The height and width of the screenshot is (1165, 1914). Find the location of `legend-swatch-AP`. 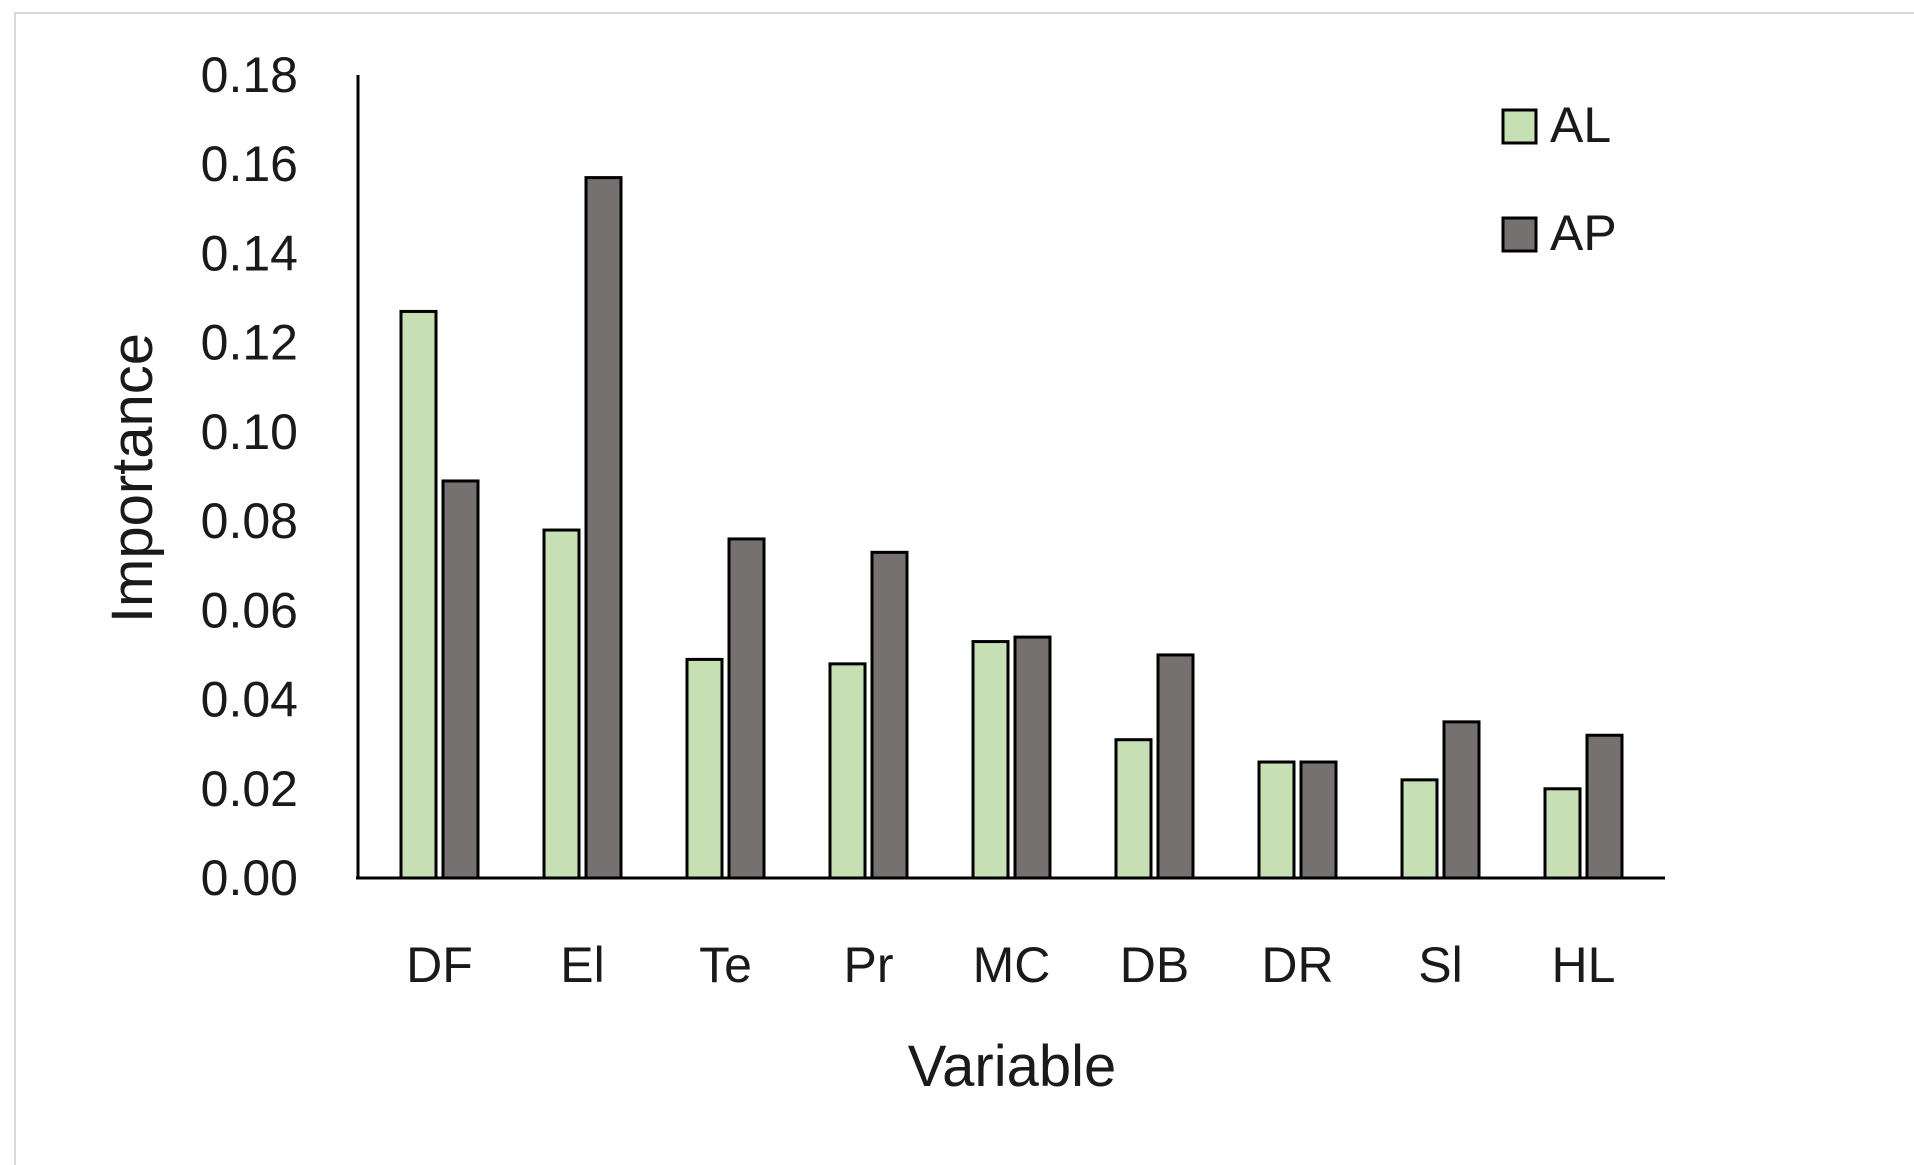

legend-swatch-AP is located at coordinates (1519, 234).